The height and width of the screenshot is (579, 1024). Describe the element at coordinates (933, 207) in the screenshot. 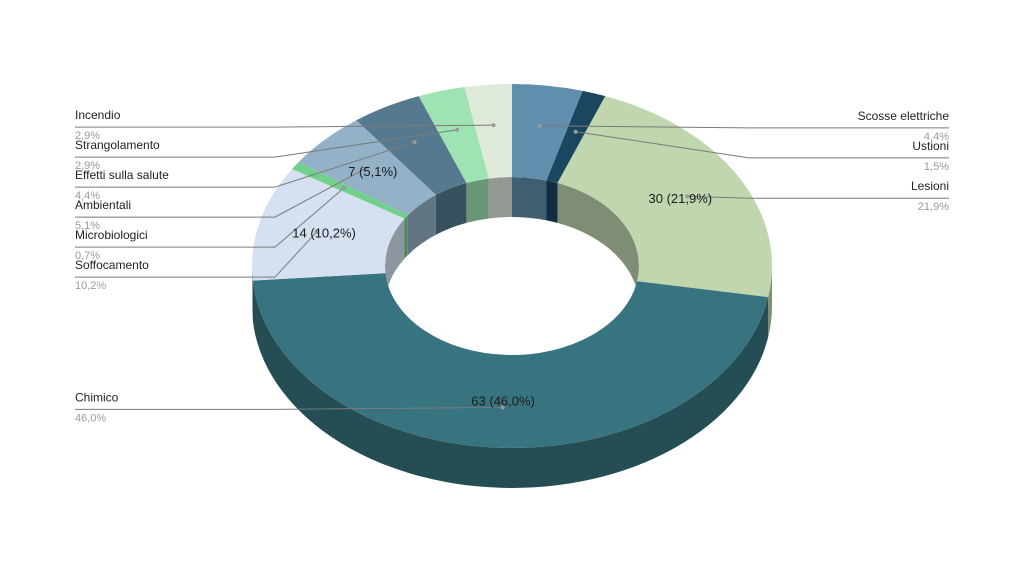

I see `legend-percent-lesioni: 21,9%` at that location.